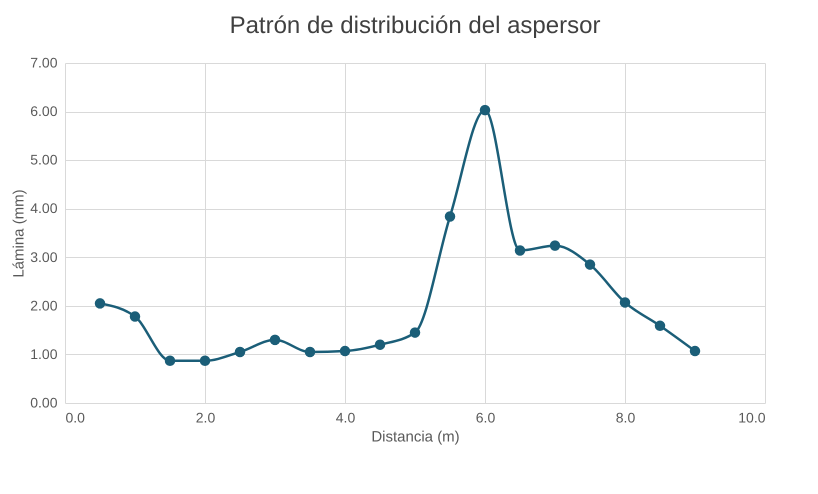  What do you see at coordinates (44, 305) in the screenshot?
I see `y-tick-label: 2.00` at bounding box center [44, 305].